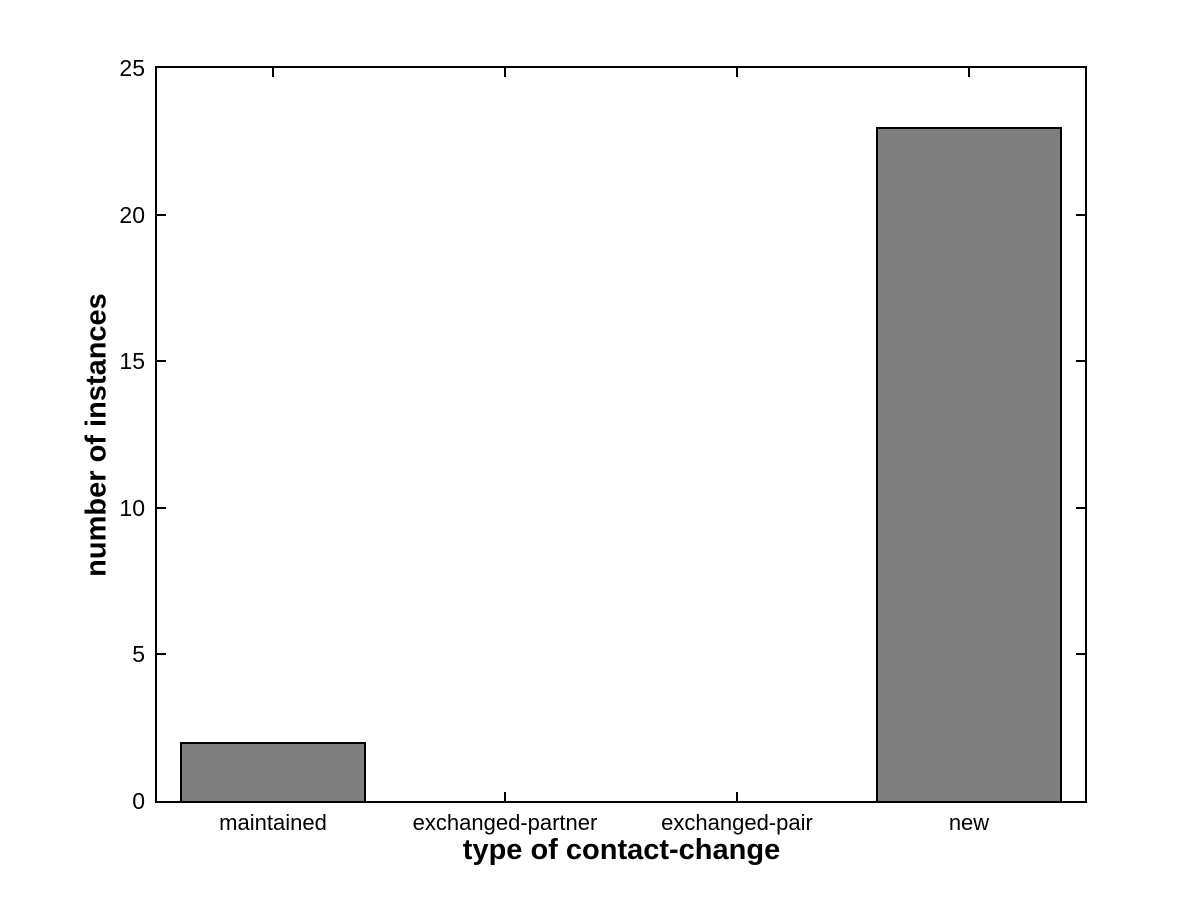  I want to click on bar-new, so click(969, 463).